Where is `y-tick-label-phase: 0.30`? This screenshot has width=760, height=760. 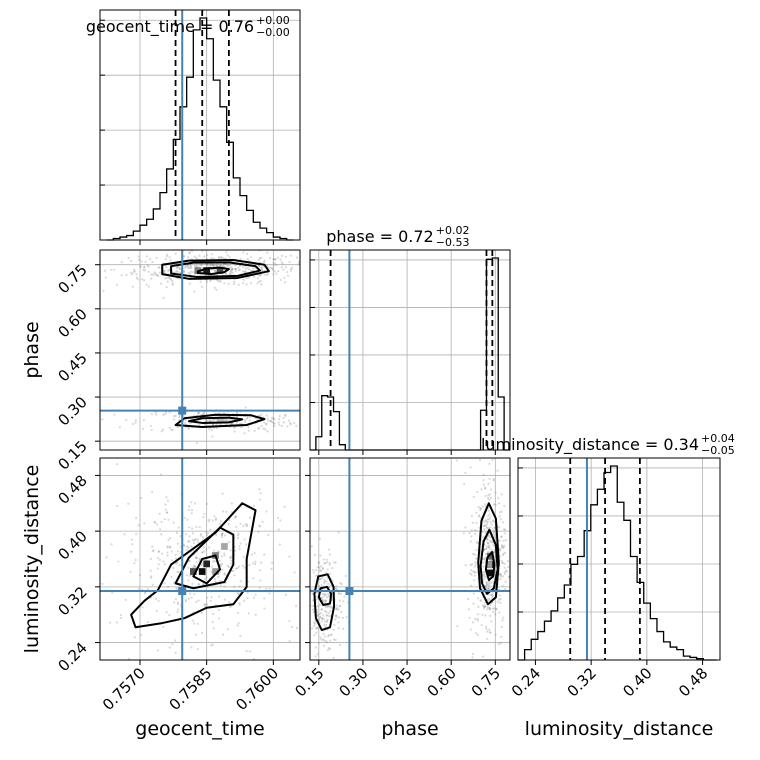
y-tick-label-phase: 0.30 is located at coordinates (72, 411).